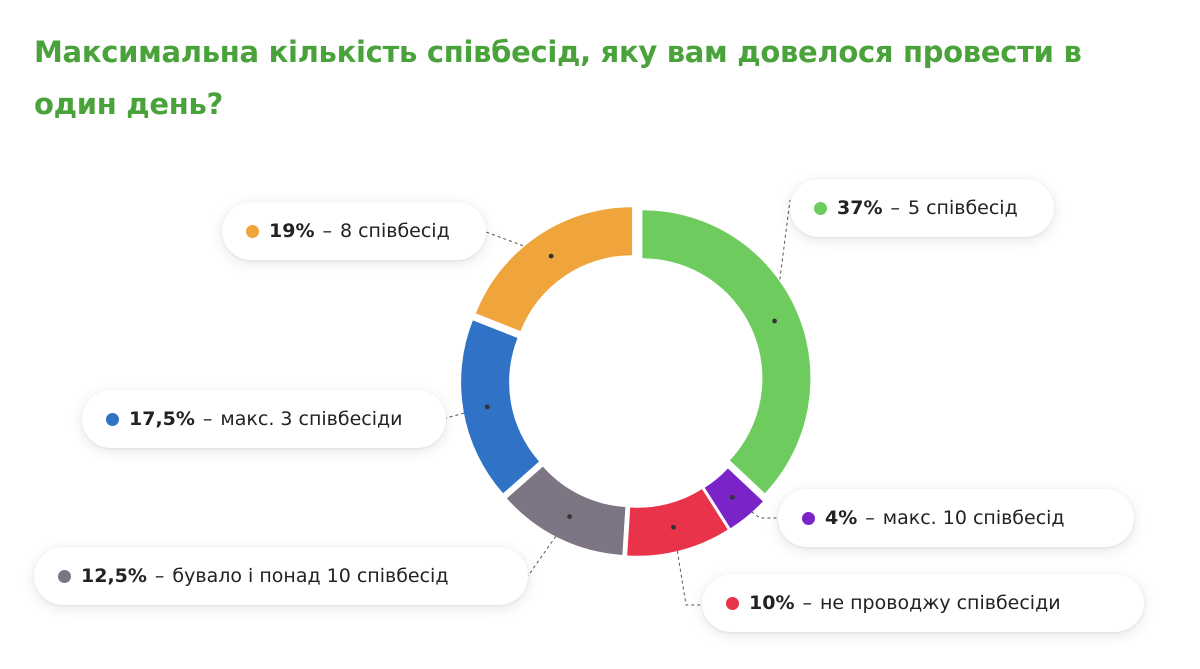 This screenshot has width=1200, height=669. Describe the element at coordinates (500, 407) in the screenshot. I see `slice-max3` at that location.